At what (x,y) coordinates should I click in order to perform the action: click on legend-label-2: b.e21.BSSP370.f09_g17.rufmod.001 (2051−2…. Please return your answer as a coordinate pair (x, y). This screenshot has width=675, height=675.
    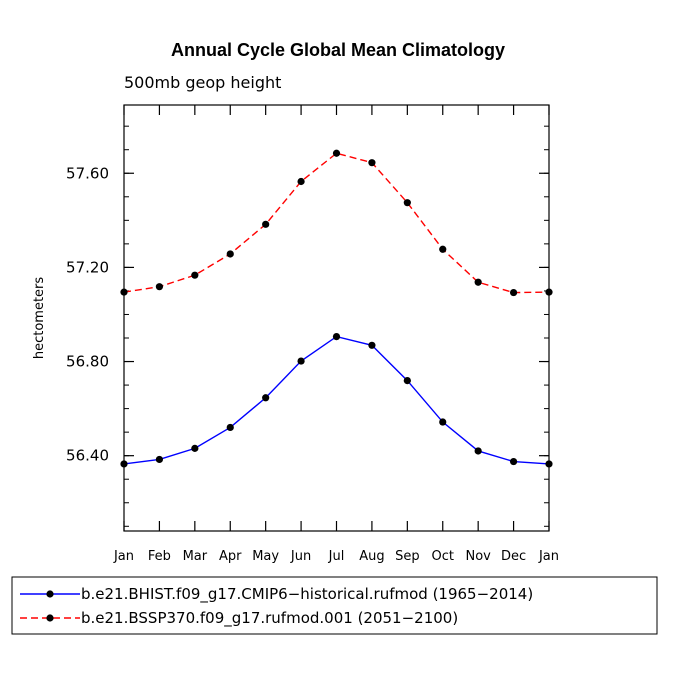
    Looking at the image, I should click on (269, 618).